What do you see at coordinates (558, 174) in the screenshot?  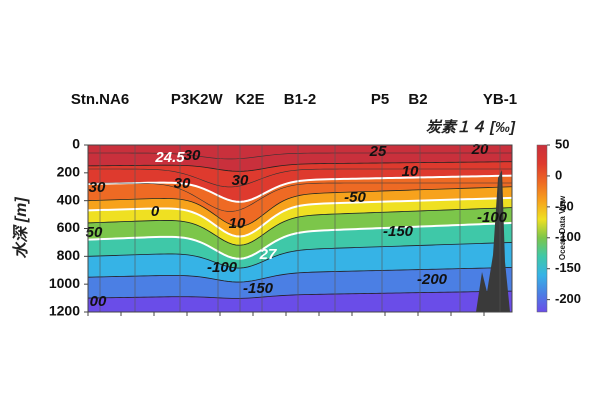 I see `colorbar-tick-label: 0` at bounding box center [558, 174].